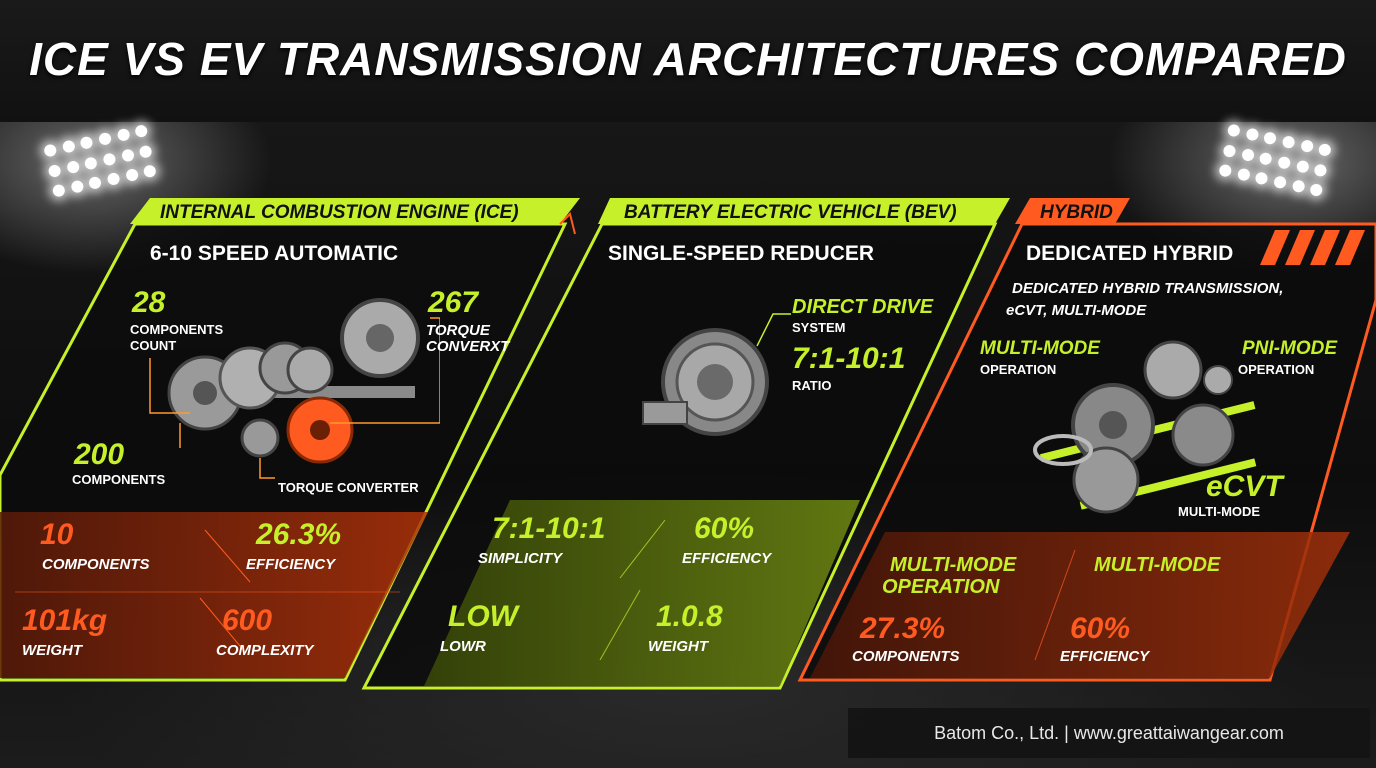  Describe the element at coordinates (1040, 348) in the screenshot. I see `hybrid-multi-mode: MULTI-MODE` at that location.